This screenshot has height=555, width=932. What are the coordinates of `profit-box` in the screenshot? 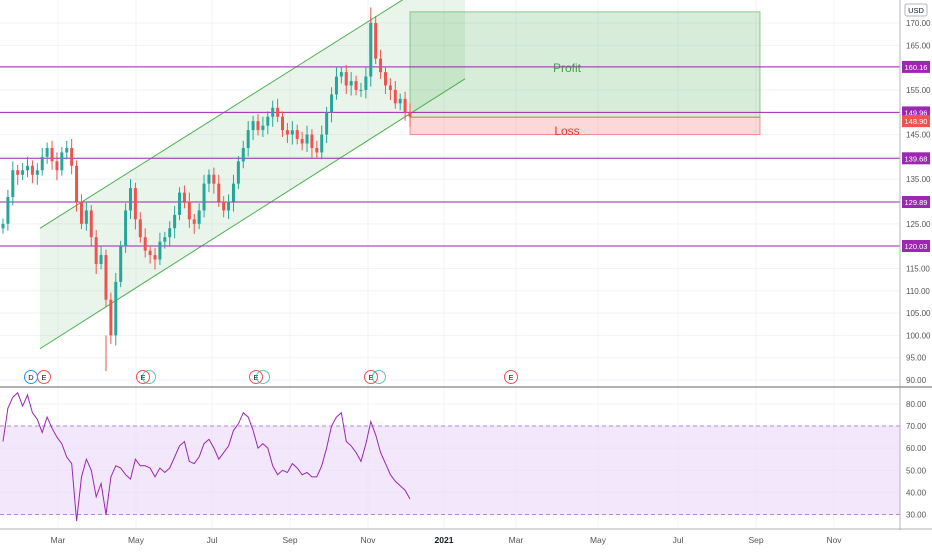 It's located at (585, 64).